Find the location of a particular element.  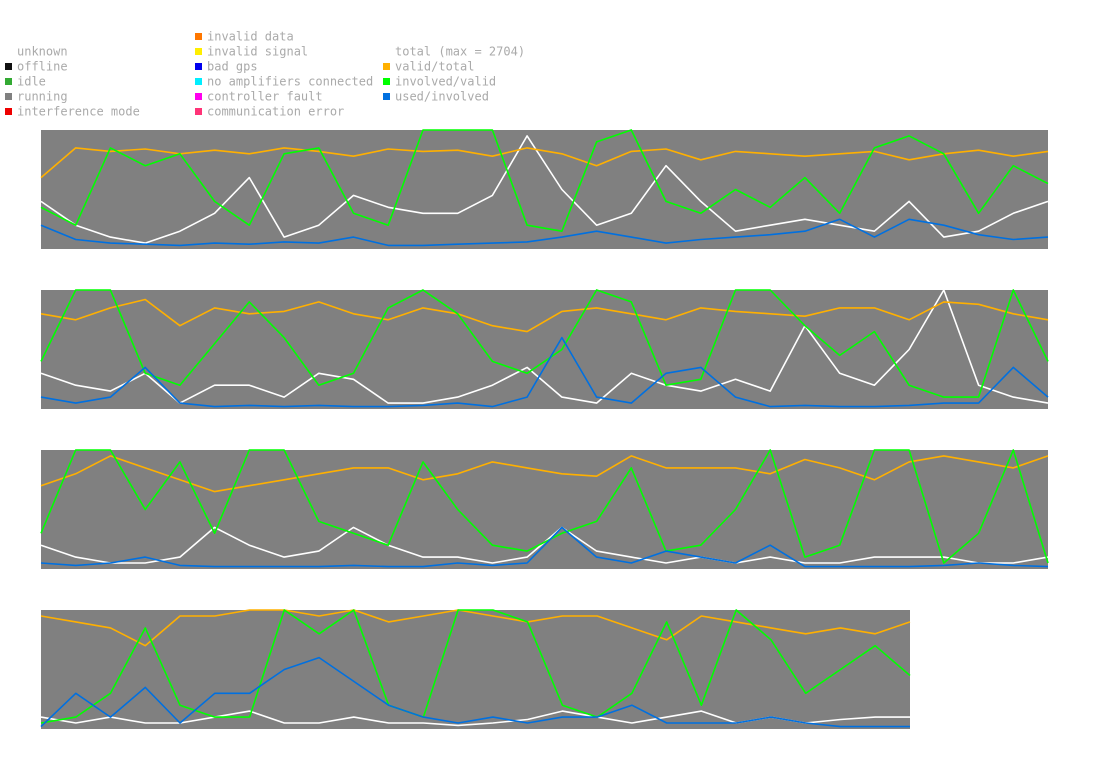

legend-label: running is located at coordinates (42, 97).